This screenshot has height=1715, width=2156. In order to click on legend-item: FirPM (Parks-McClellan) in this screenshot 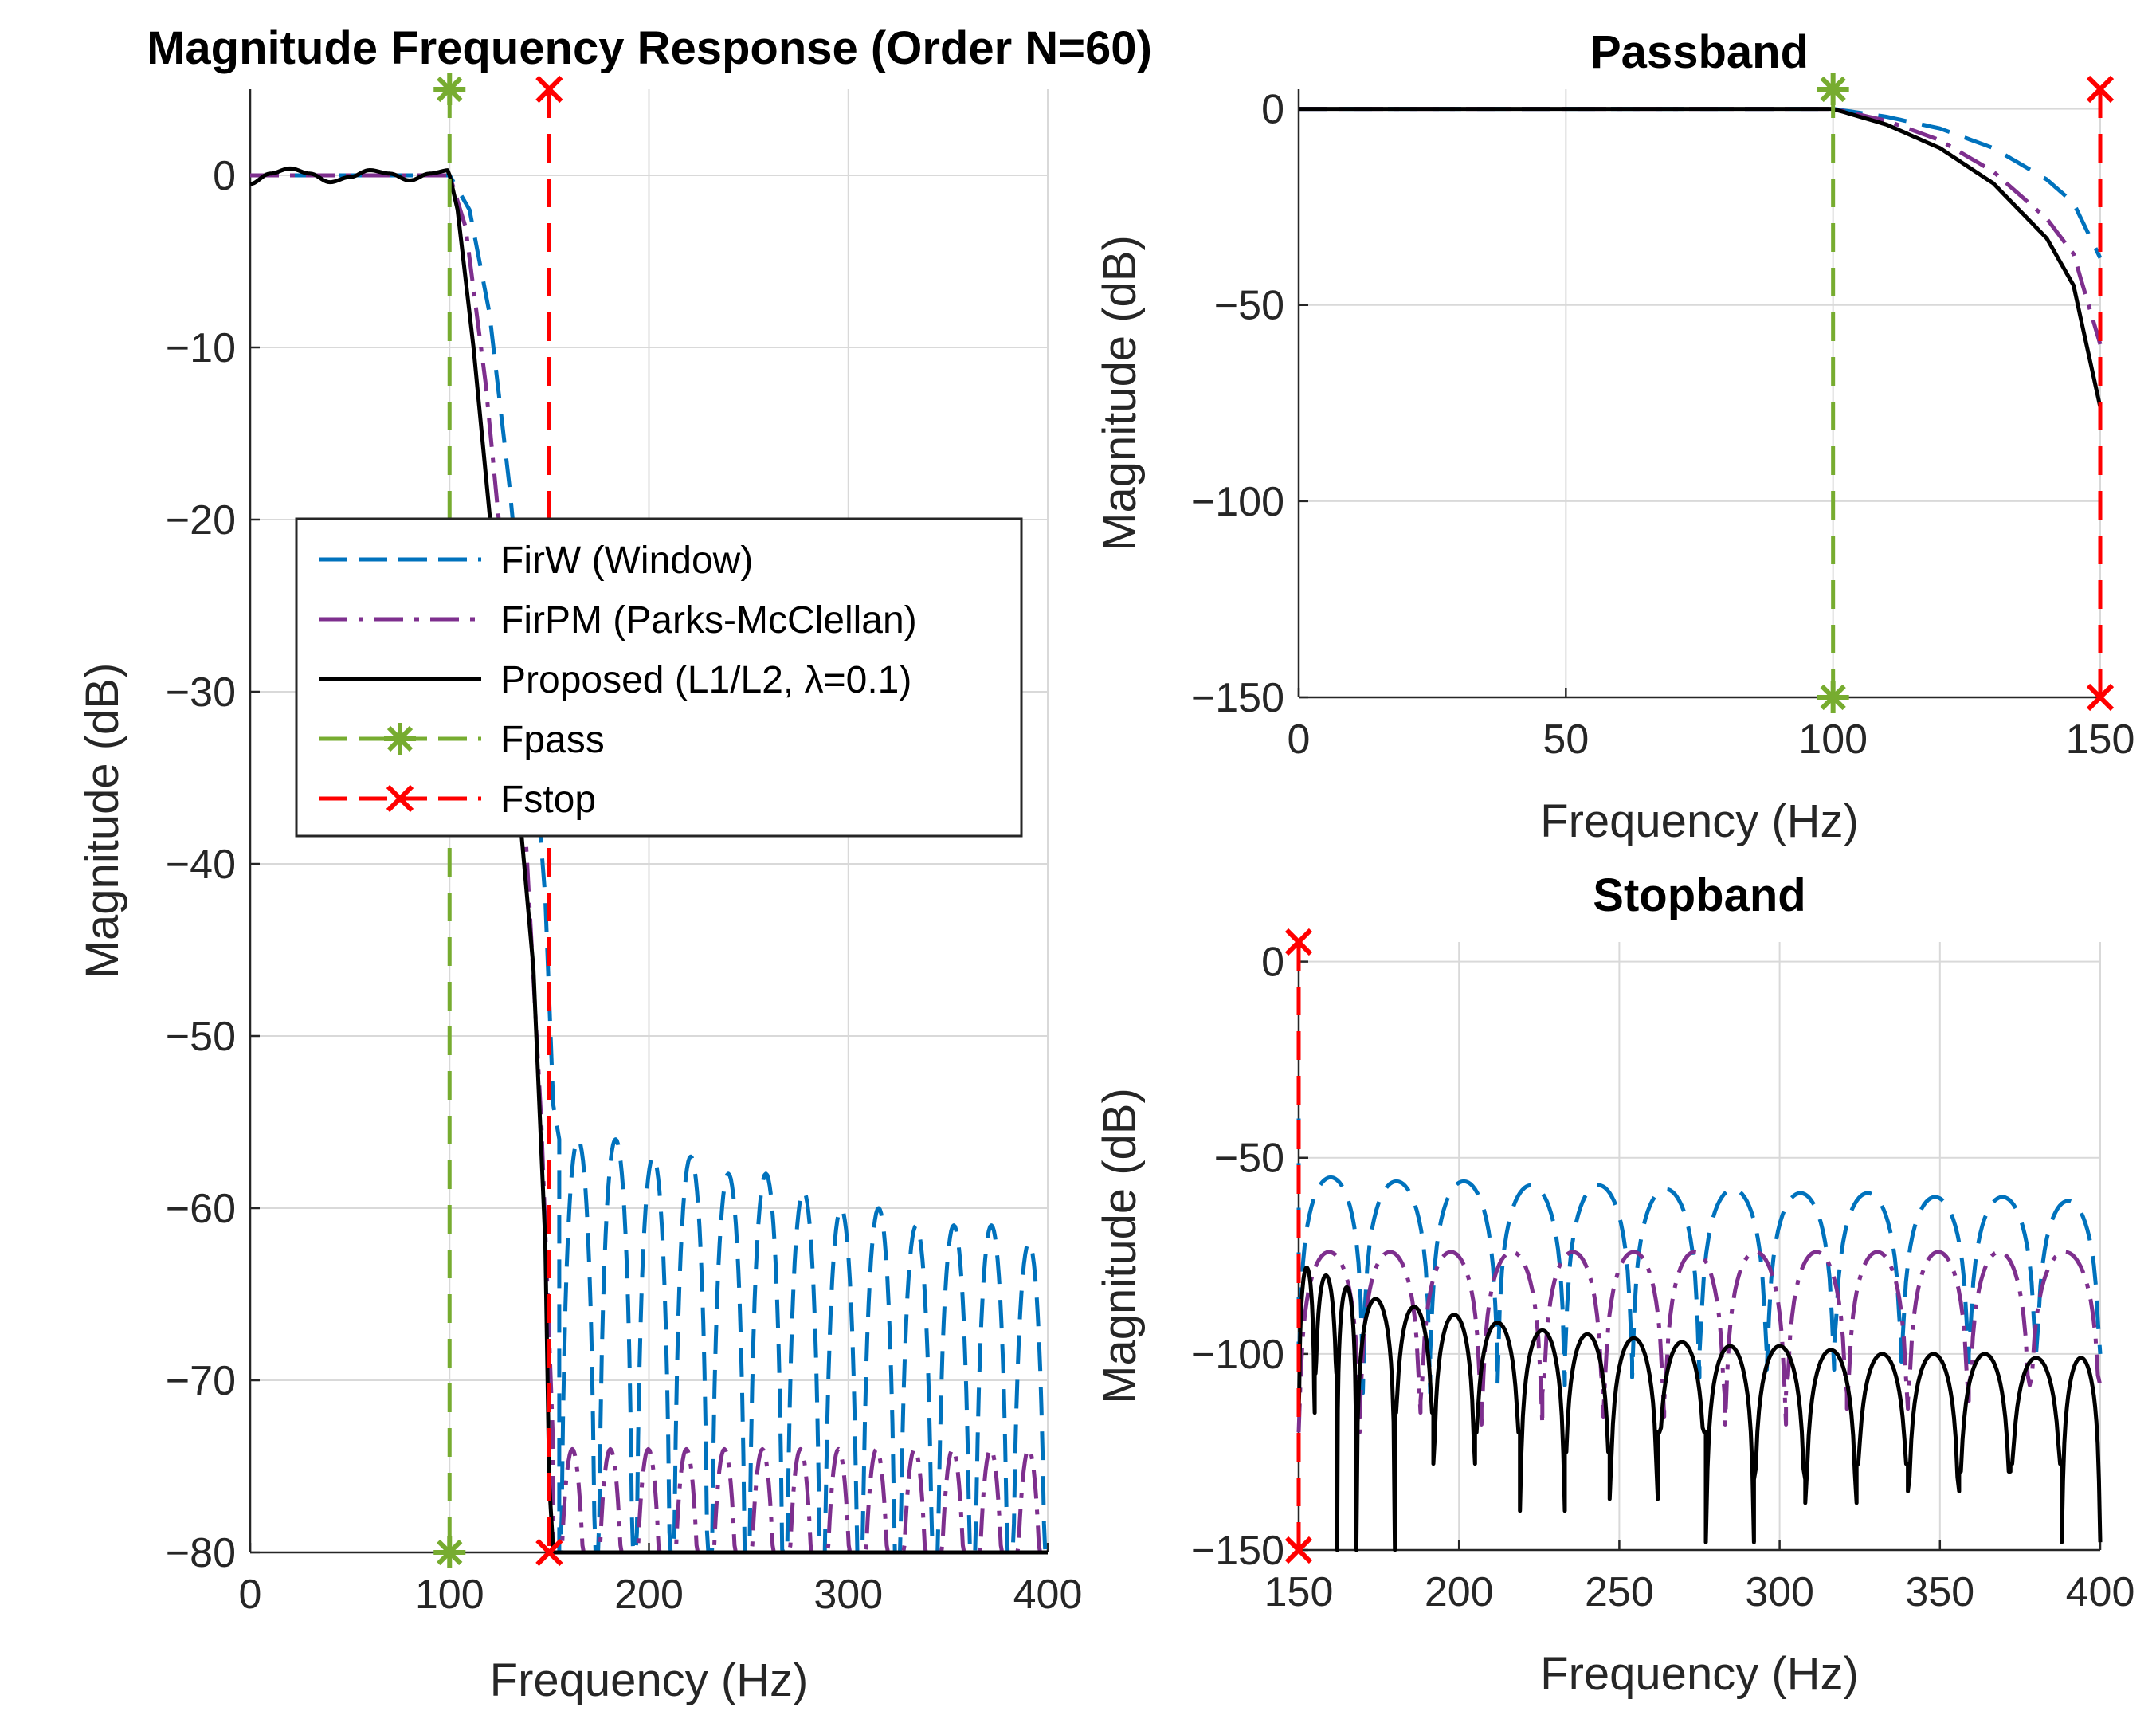, I will do `click(618, 620)`.